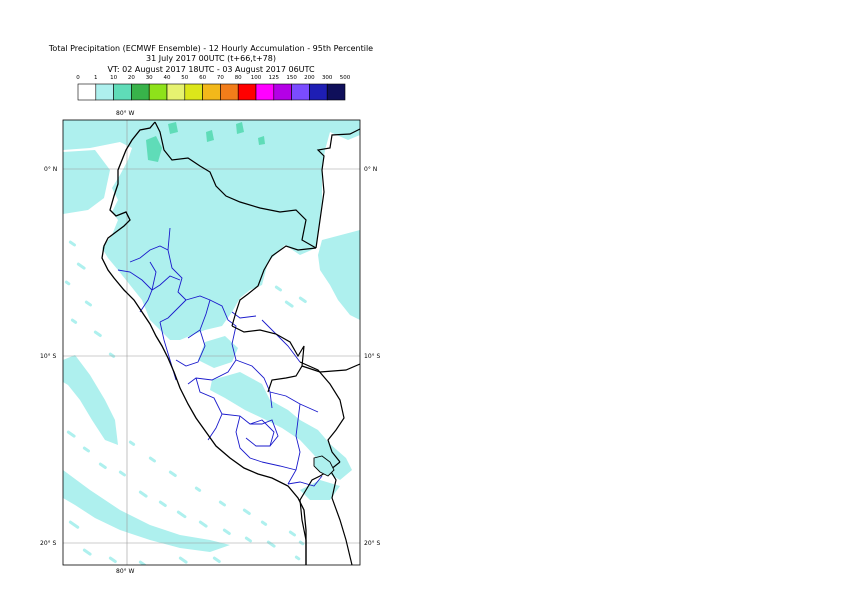 The image size is (842, 596). Describe the element at coordinates (371, 169) in the screenshot. I see `lat-label-0-right: 0° N` at that location.